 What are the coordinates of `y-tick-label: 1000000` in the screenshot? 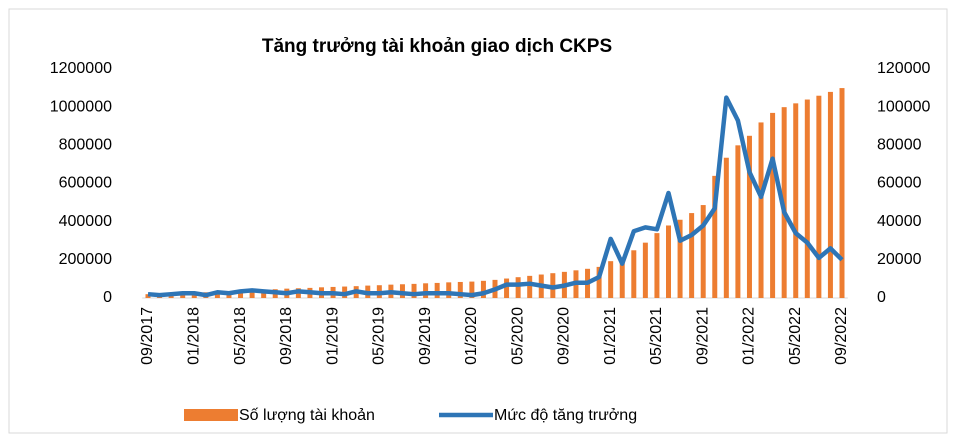 It's located at (81, 106).